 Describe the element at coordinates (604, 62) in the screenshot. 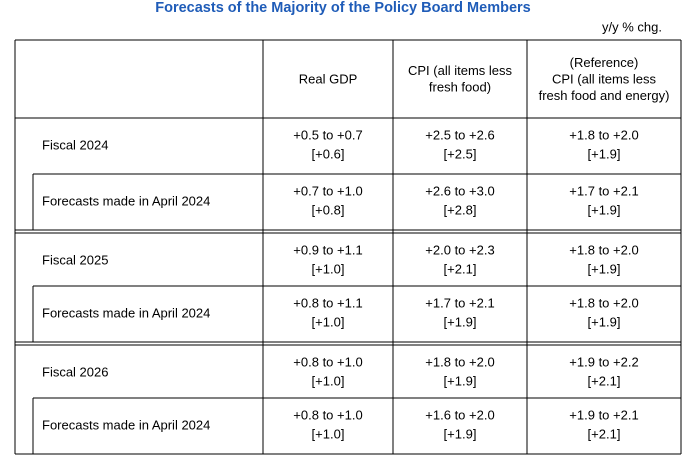

I see `column-header: (Reference)` at that location.